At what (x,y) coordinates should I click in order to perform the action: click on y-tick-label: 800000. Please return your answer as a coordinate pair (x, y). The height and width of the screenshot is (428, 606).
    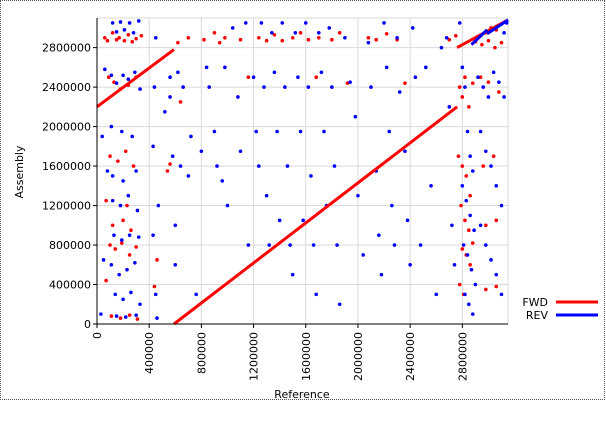
    Looking at the image, I should click on (70, 245).